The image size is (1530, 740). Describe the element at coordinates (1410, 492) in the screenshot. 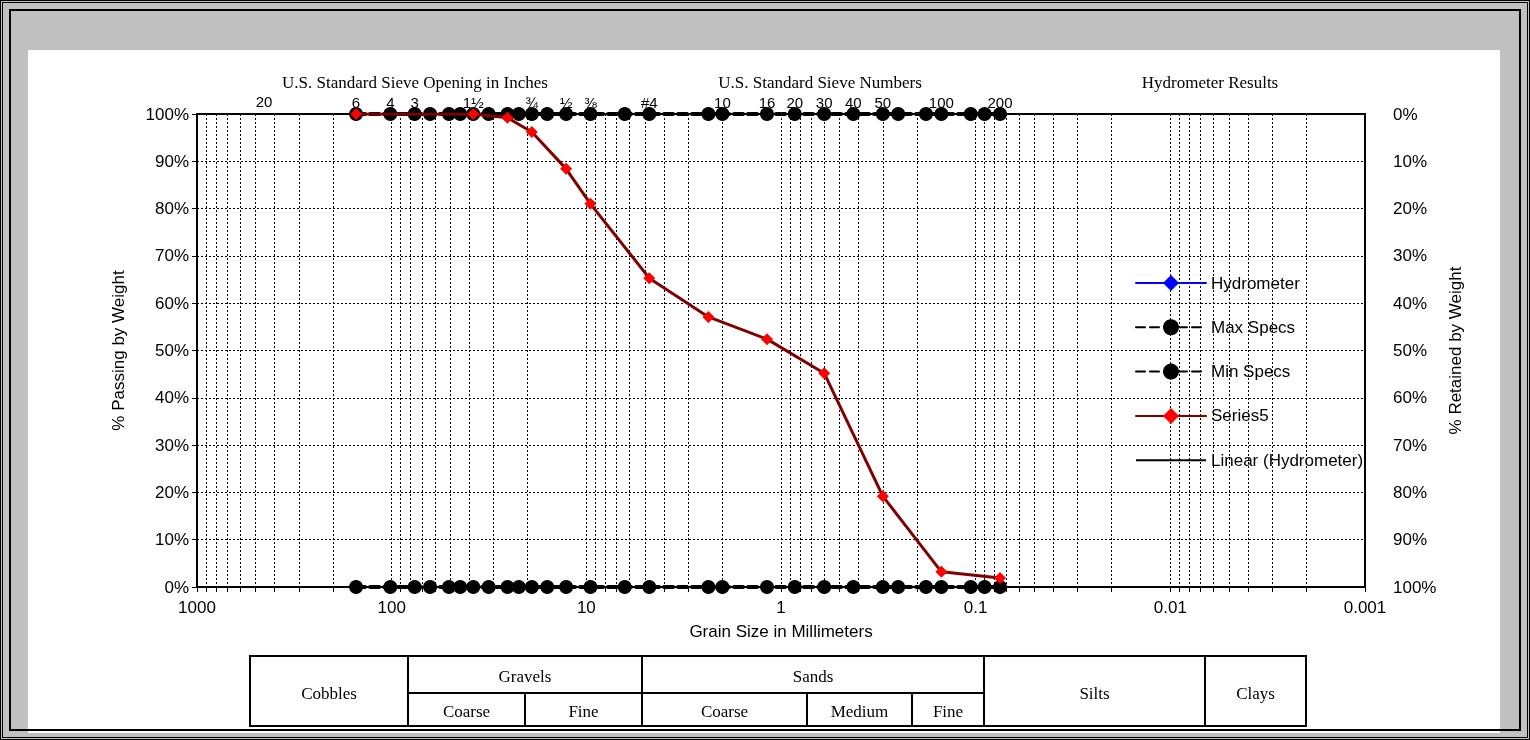

I see `y2-tick-label: 80%` at that location.